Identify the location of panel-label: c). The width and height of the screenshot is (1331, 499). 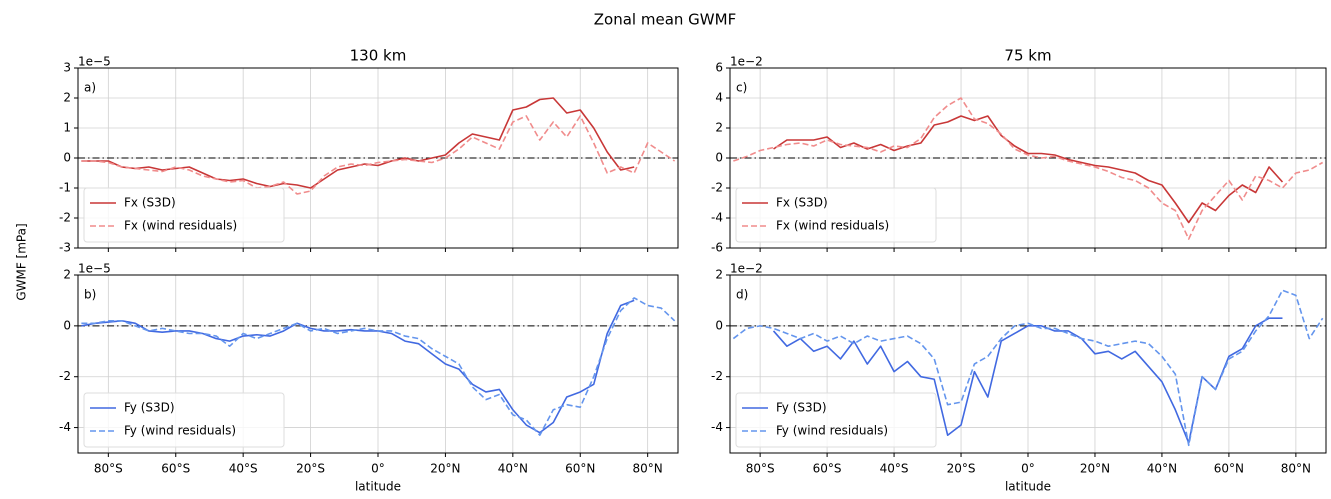
(741, 88).